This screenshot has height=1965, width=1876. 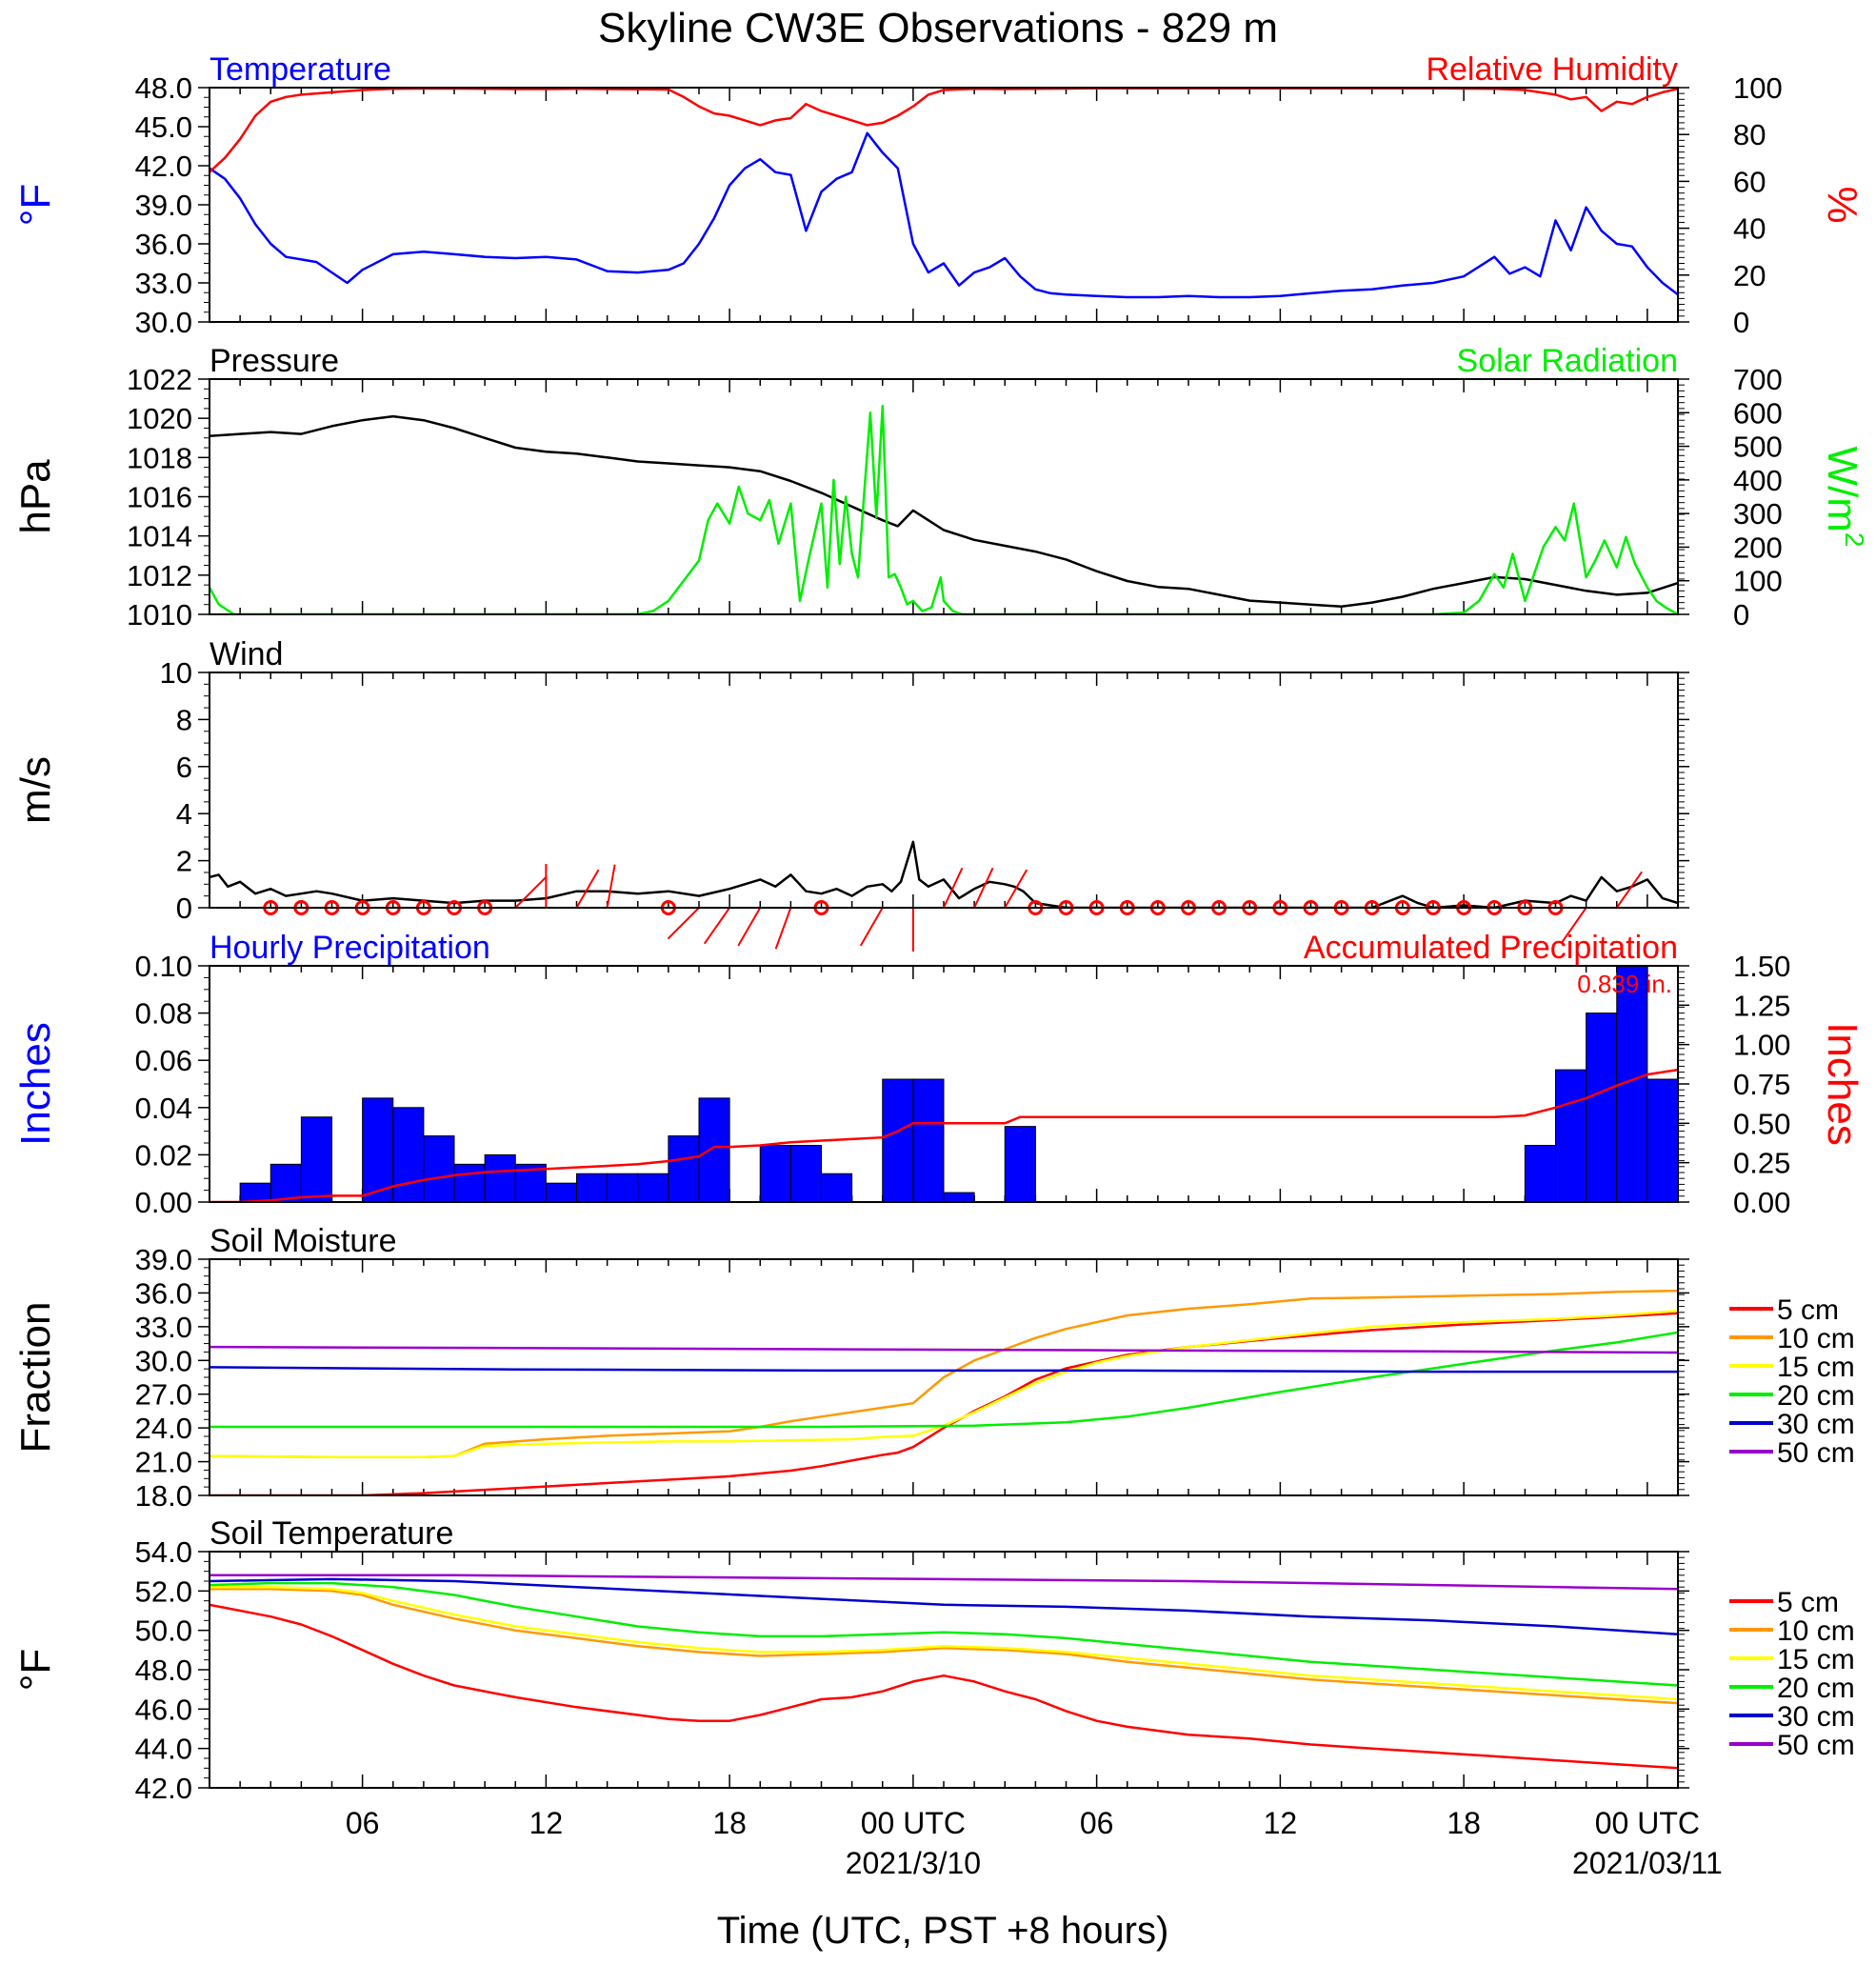 I want to click on x-axis-title: Time (UTC, PST +8 hours), so click(x=943, y=1931).